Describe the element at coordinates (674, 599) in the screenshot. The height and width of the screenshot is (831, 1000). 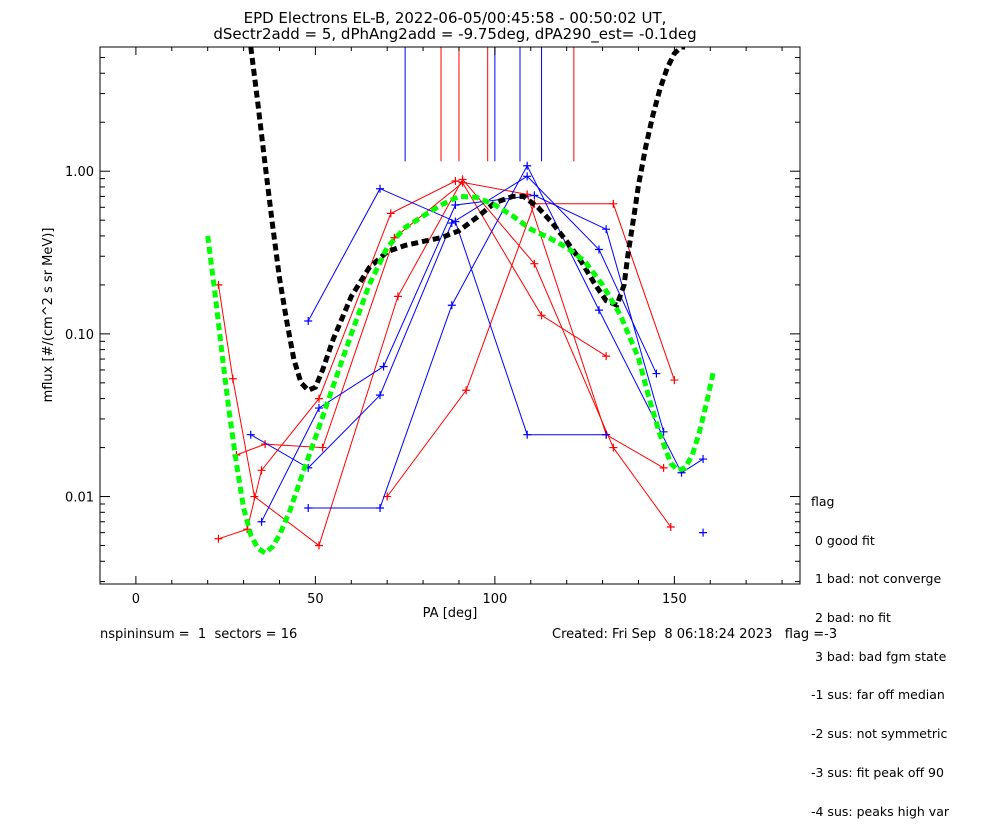
I see `x-tick-label: 150` at that location.